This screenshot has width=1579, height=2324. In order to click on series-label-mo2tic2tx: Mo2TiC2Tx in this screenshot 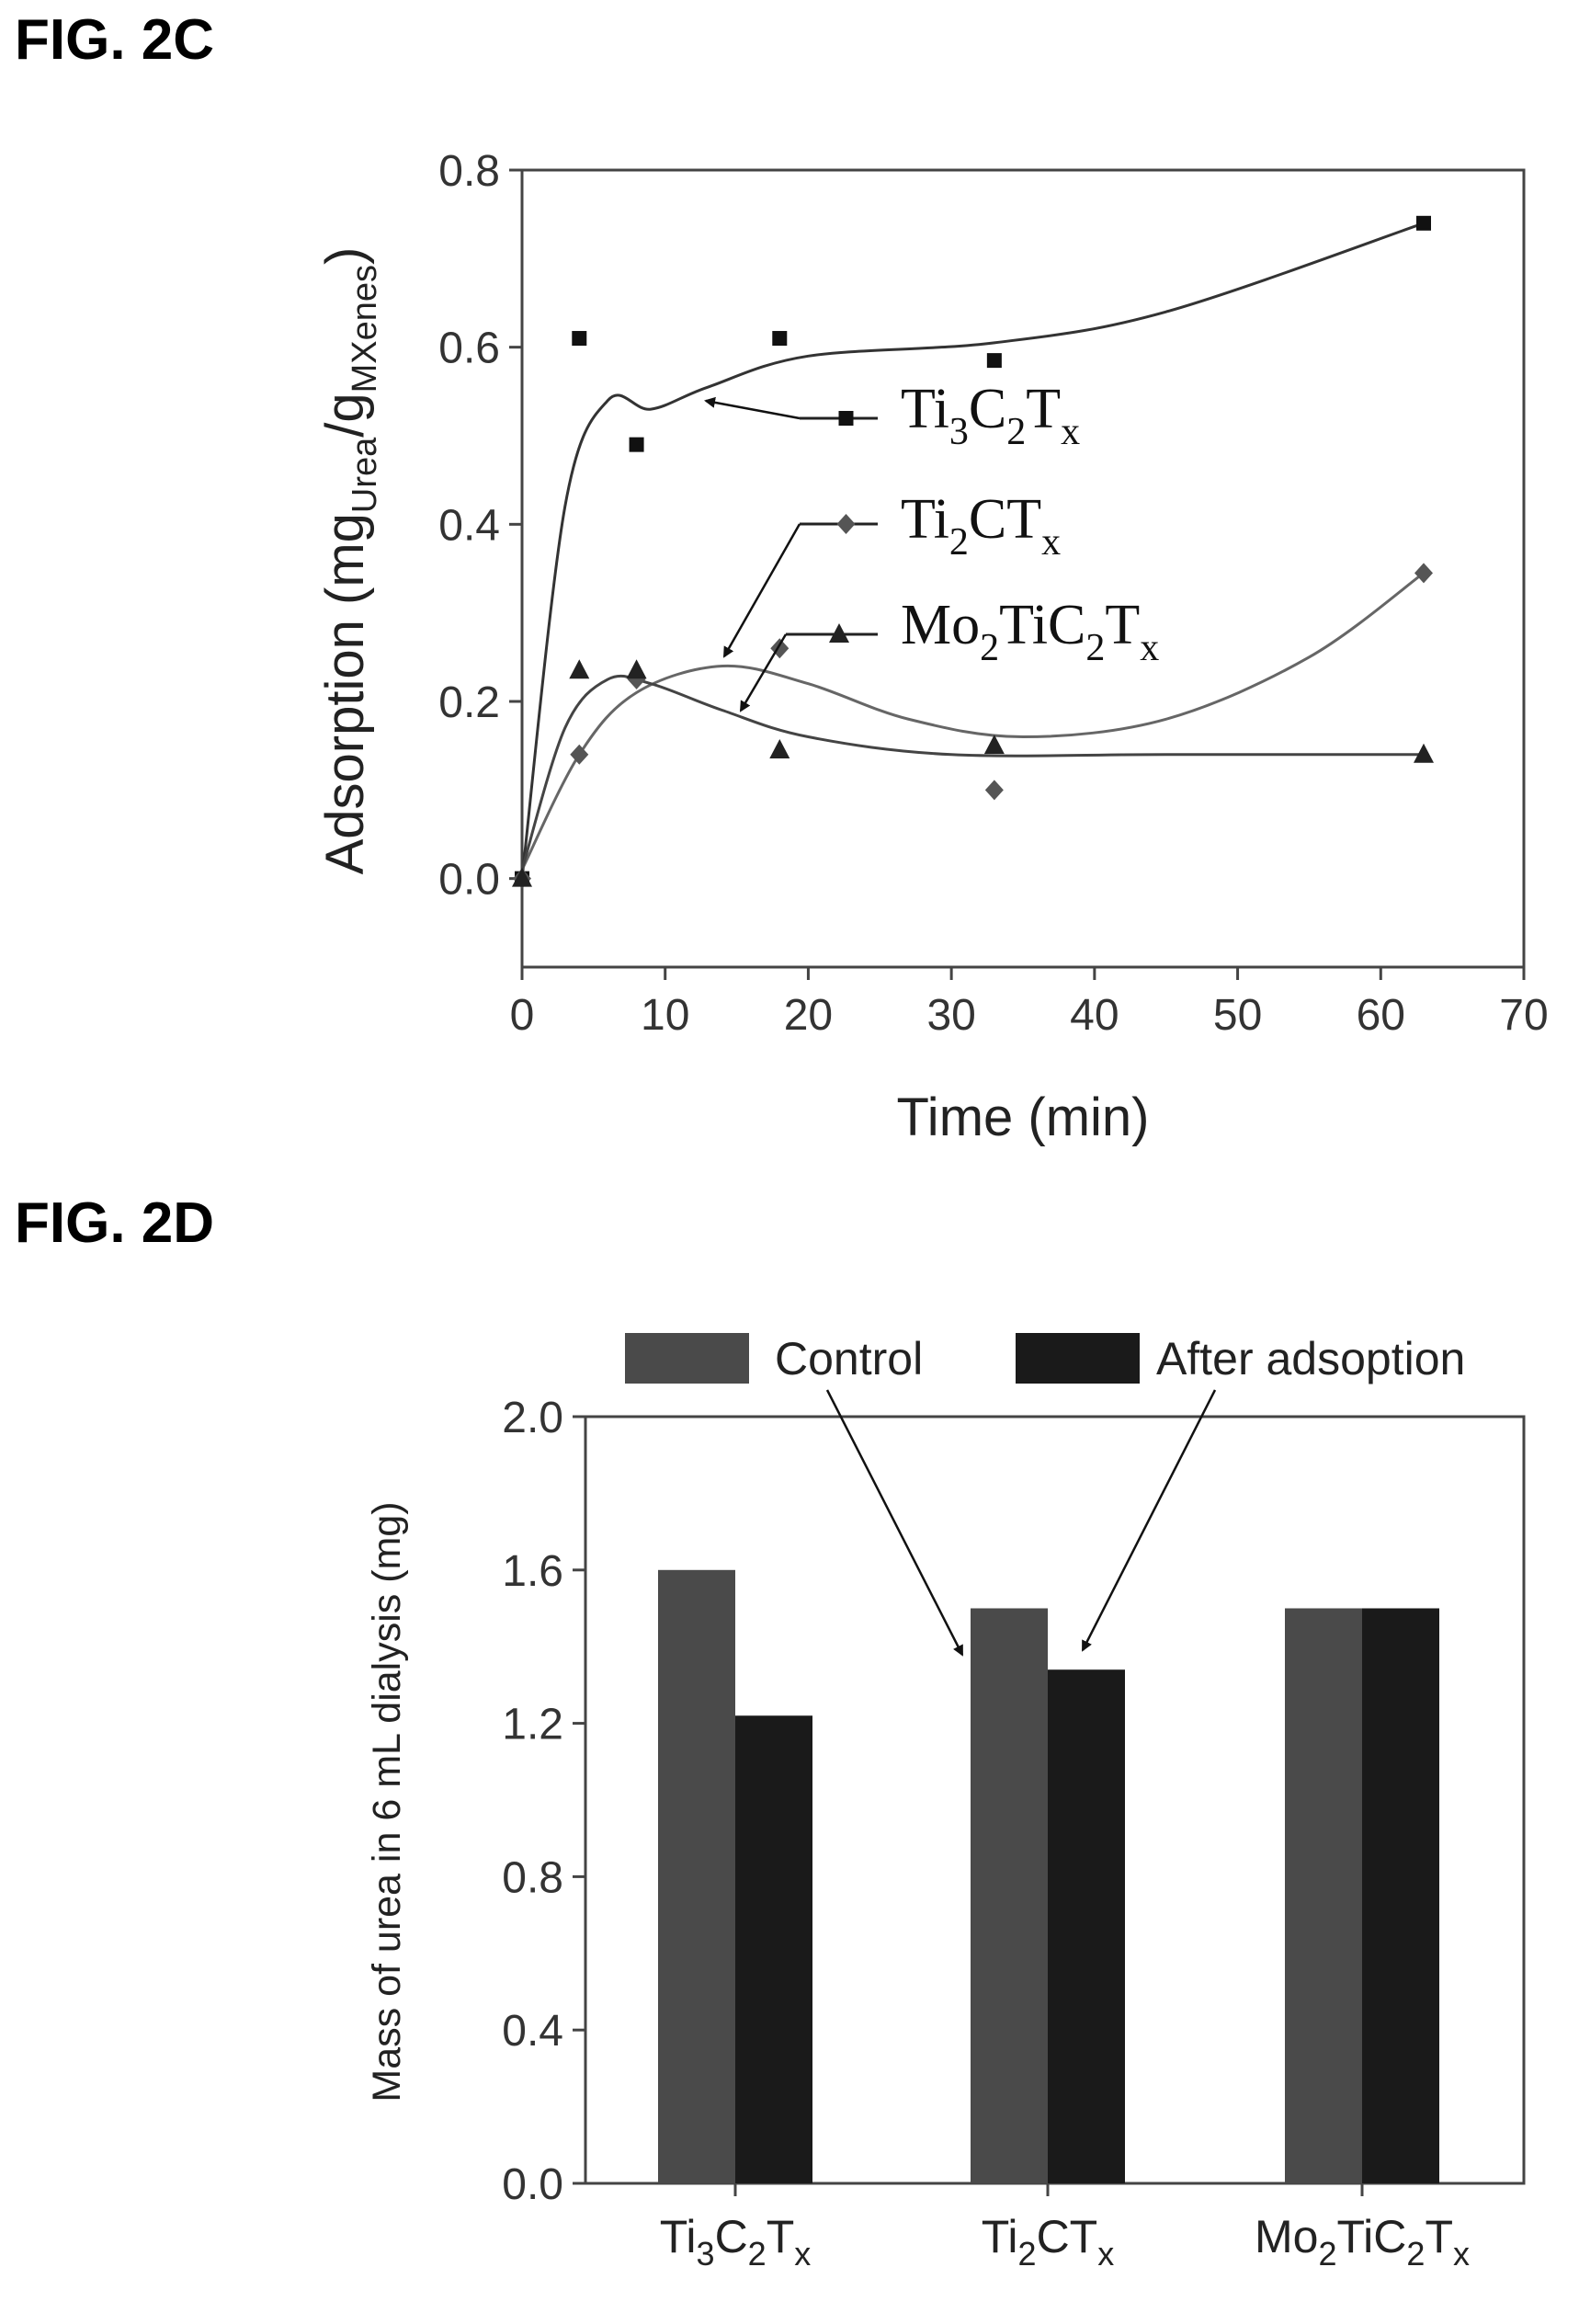, I will do `click(1030, 631)`.